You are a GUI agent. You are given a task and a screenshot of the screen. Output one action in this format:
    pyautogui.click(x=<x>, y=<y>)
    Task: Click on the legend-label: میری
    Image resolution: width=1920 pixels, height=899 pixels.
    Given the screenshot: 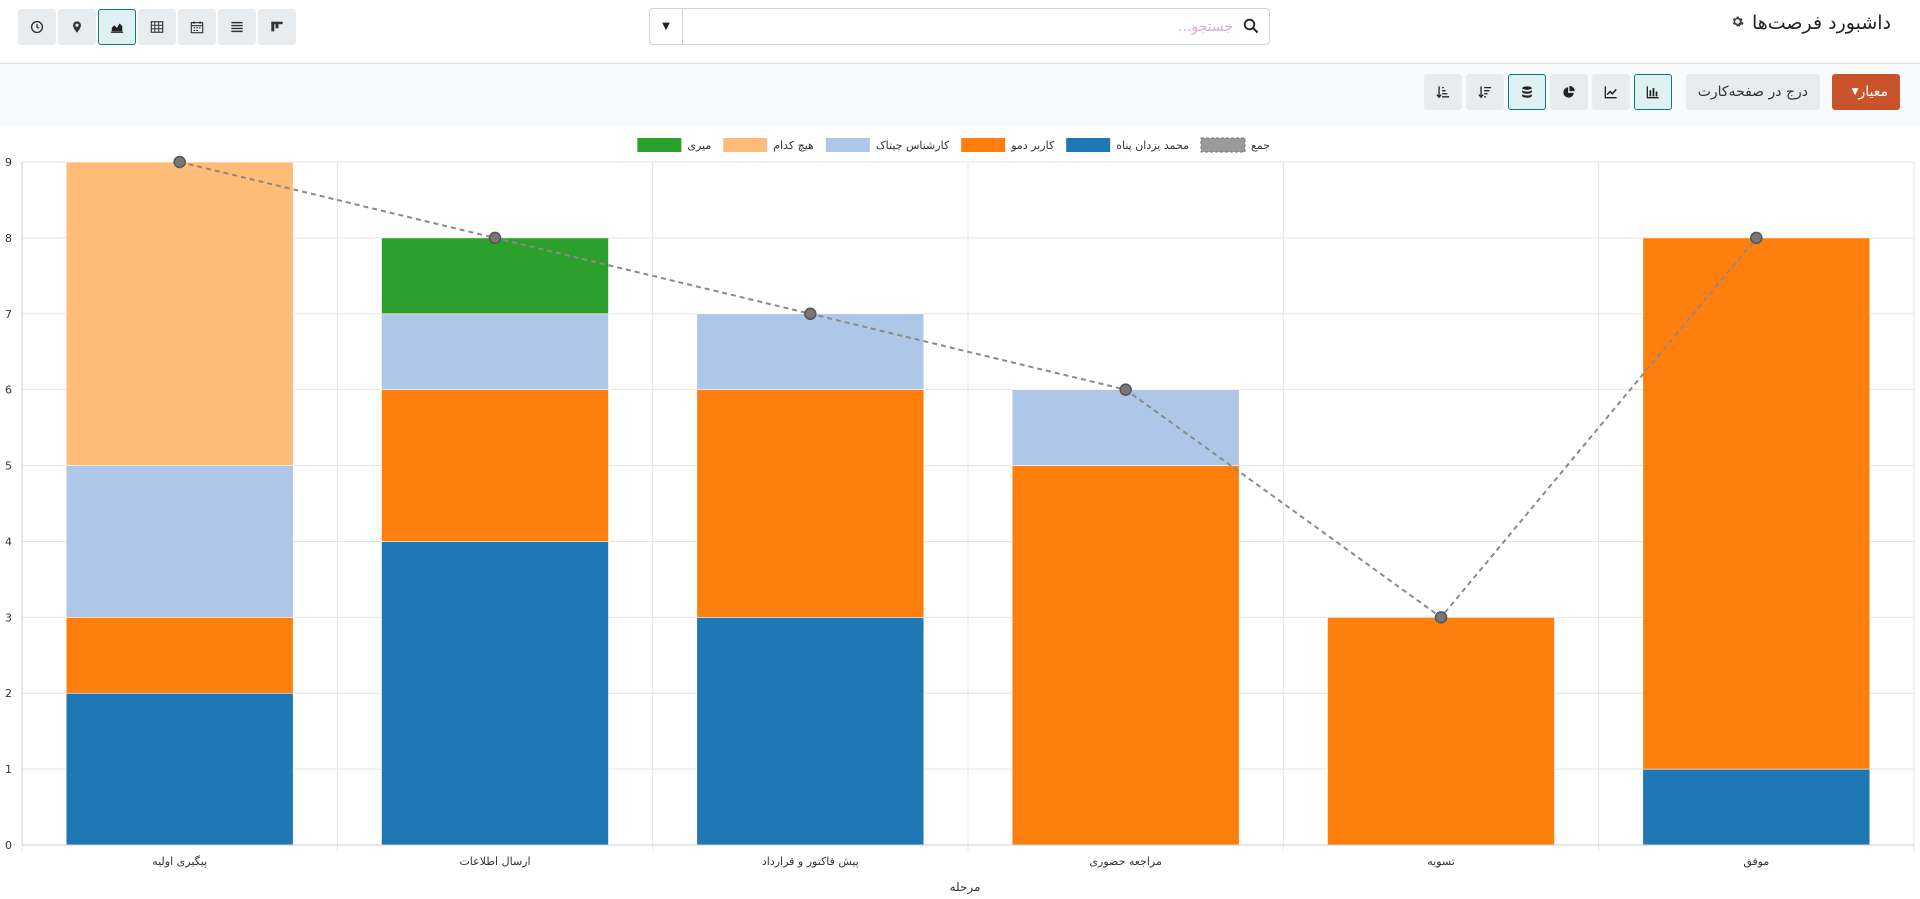 What is the action you would take?
    pyautogui.click(x=699, y=145)
    